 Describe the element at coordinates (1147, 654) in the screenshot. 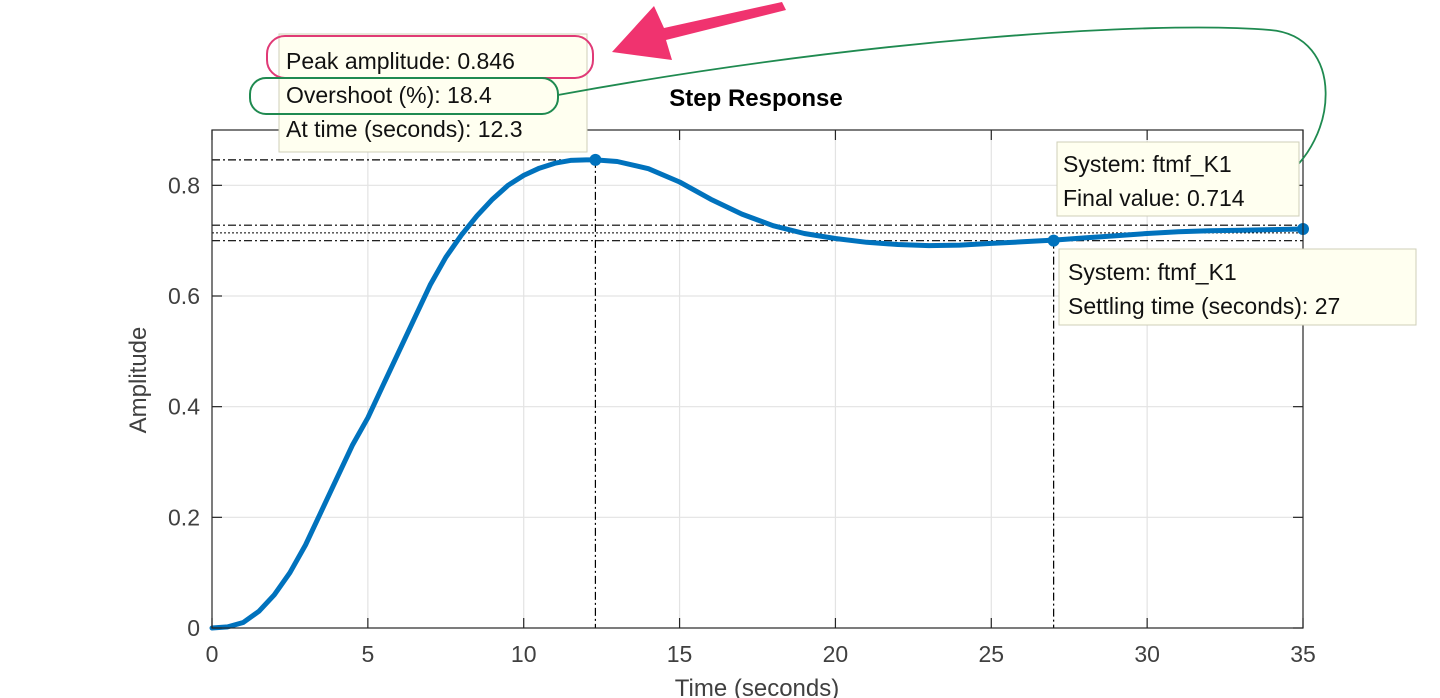

I see `x-tick-label: 30` at that location.